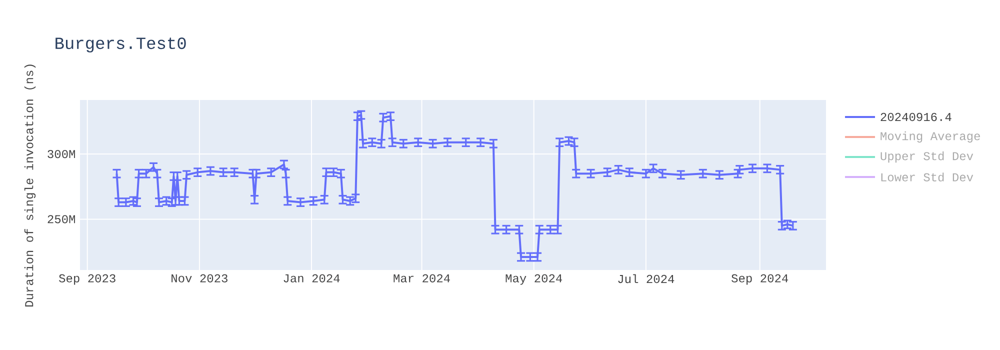 The height and width of the screenshot is (350, 1000). I want to click on y-tick-label: 250M, so click(61, 219).